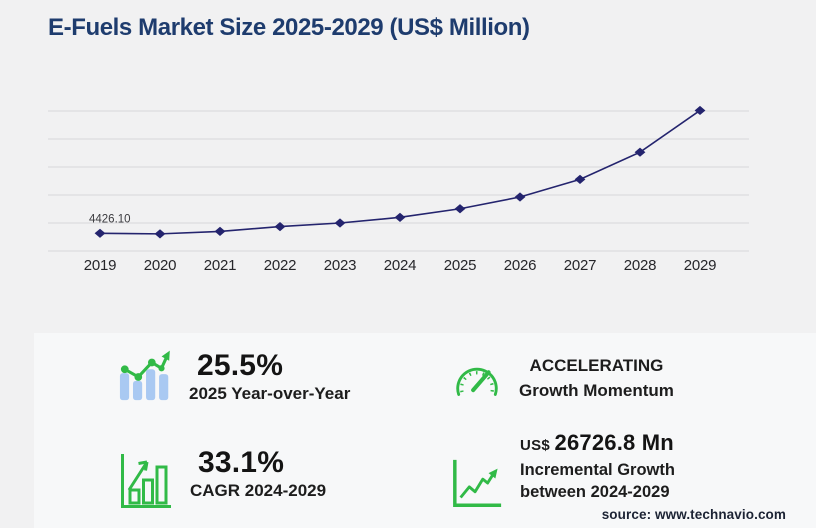 The height and width of the screenshot is (528, 816). What do you see at coordinates (693, 514) in the screenshot?
I see `source-credit: source: www.technavio.com` at bounding box center [693, 514].